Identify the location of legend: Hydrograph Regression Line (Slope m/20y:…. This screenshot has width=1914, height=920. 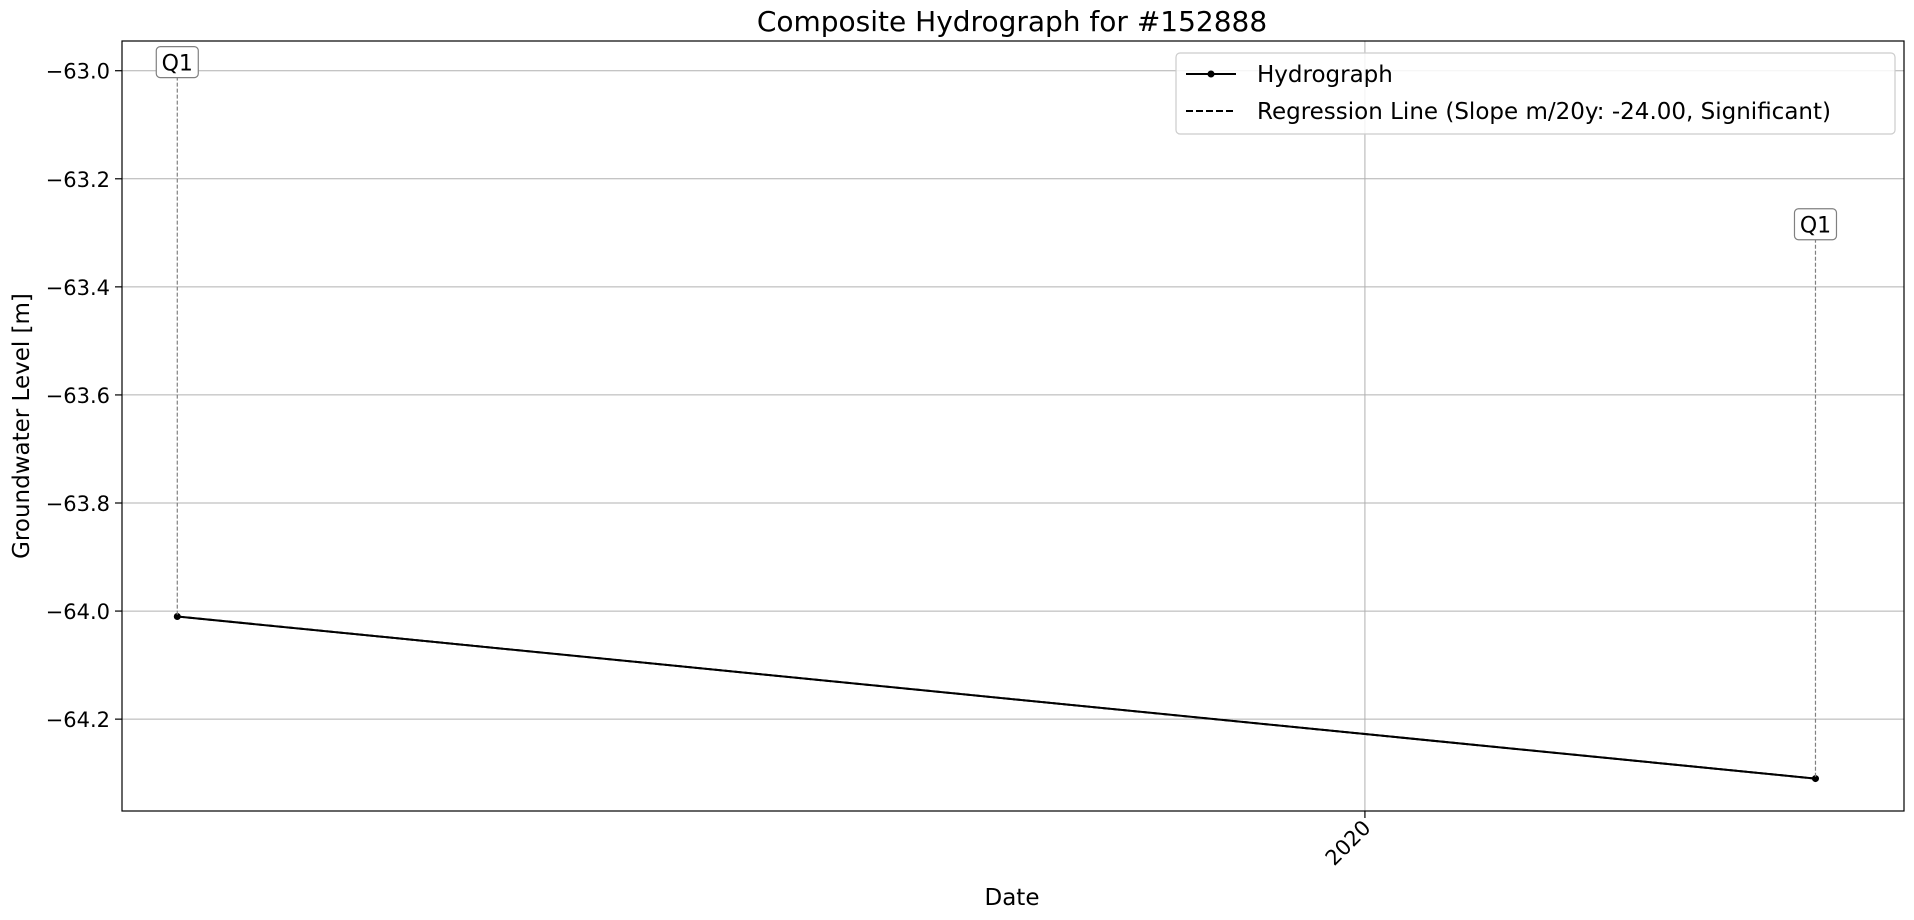
(1535, 93).